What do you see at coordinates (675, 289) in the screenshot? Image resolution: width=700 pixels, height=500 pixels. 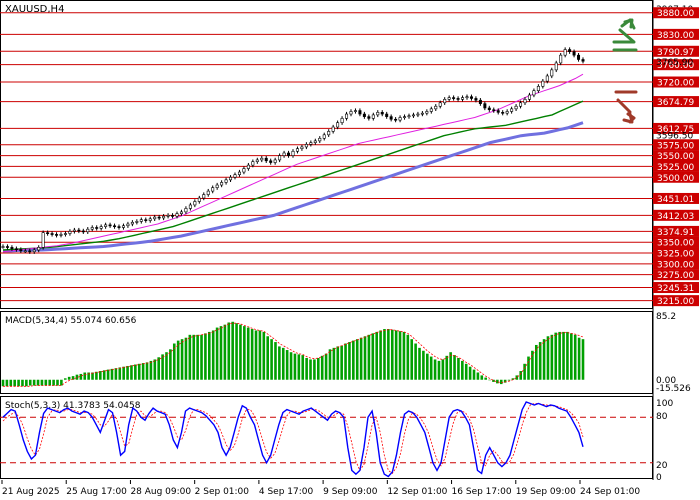 I see `level-label: 3245.31` at bounding box center [675, 289].